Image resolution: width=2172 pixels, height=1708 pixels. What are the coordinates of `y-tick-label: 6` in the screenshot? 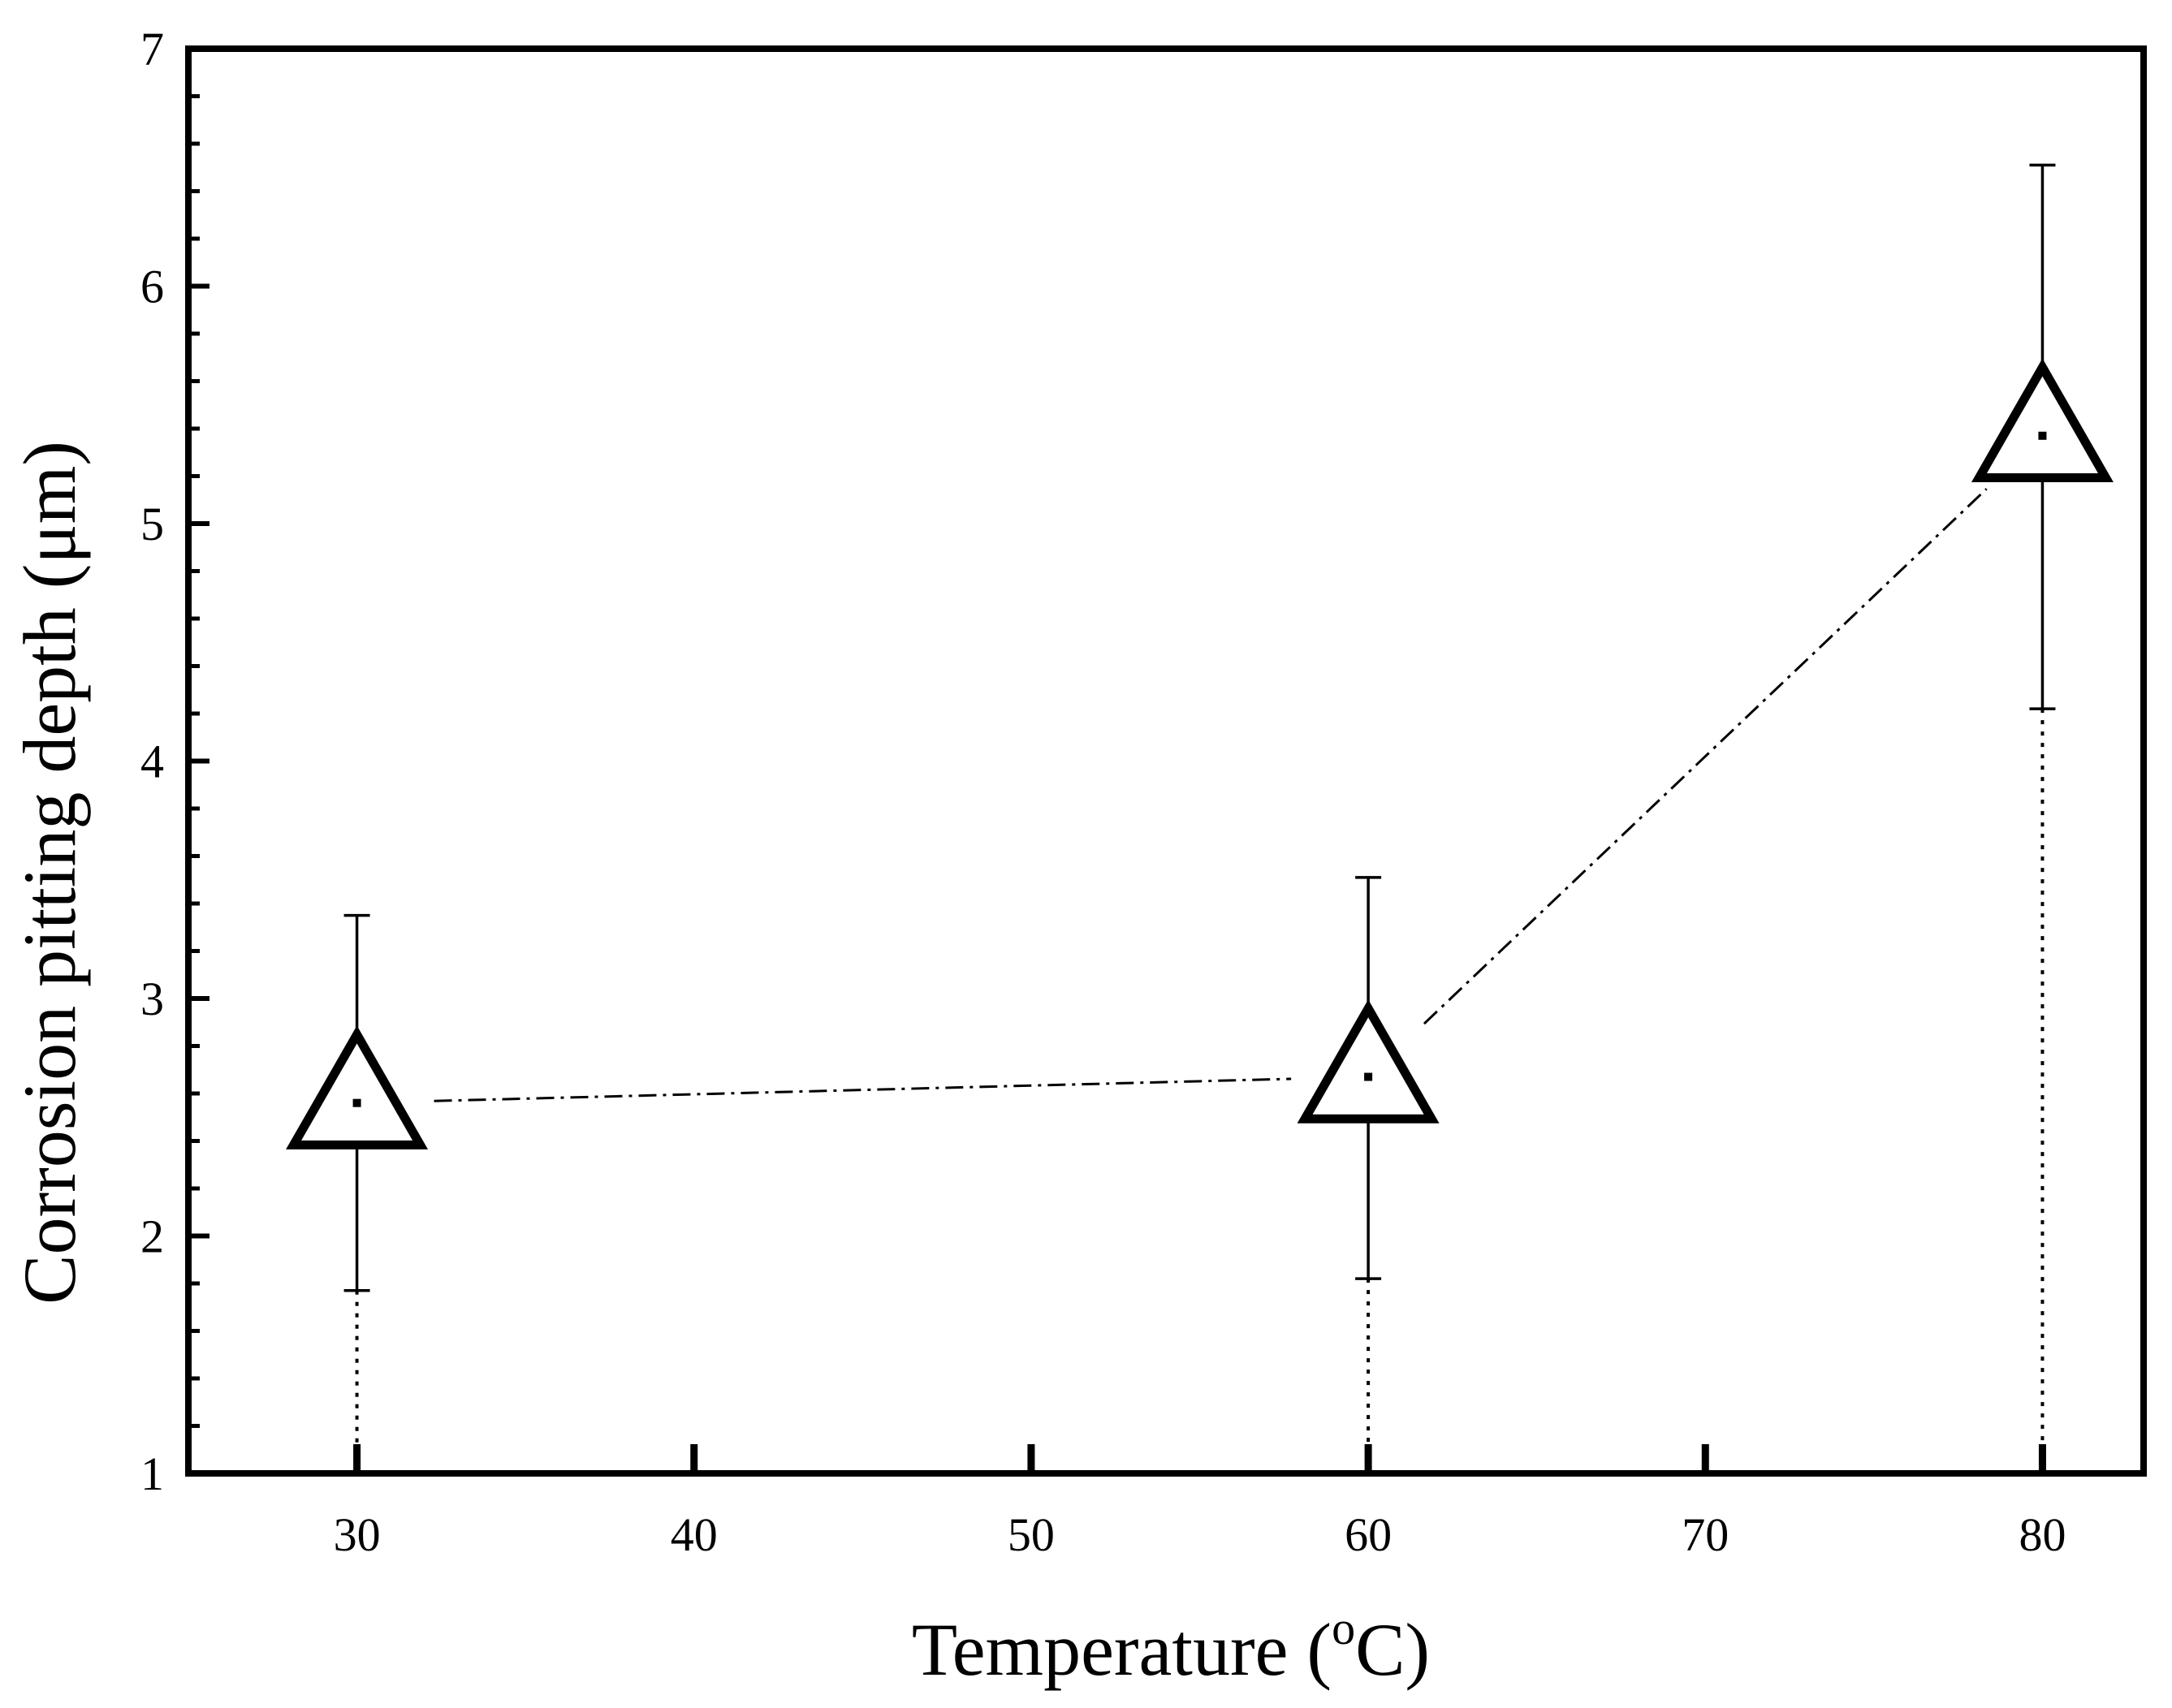 It's located at (152, 287).